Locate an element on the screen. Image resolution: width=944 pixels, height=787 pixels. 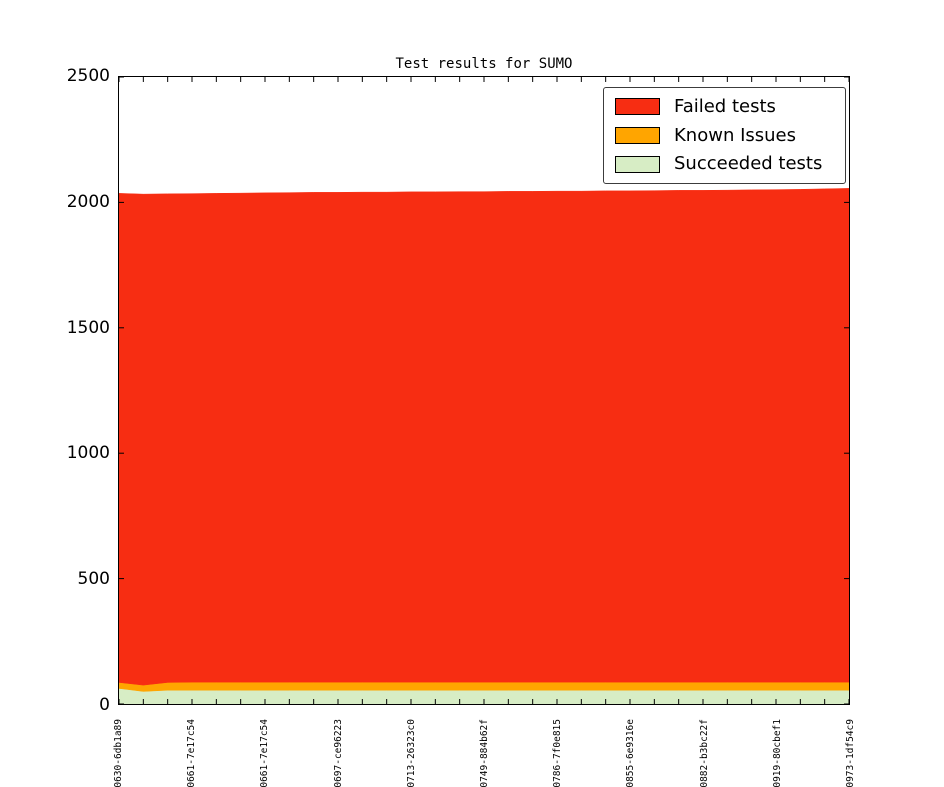
legend-label: Failed tests is located at coordinates (725, 106).